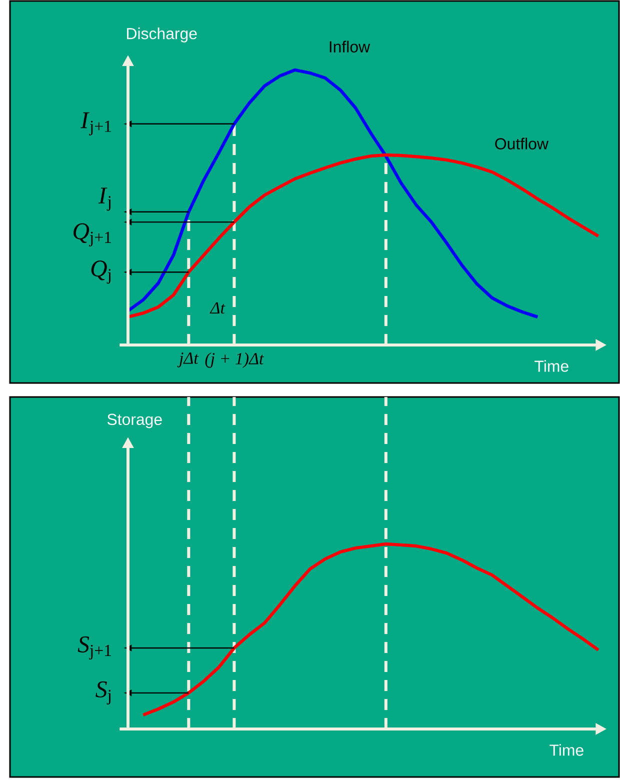 Image resolution: width=620 pixels, height=780 pixels. Describe the element at coordinates (101, 272) in the screenshot. I see `annotation: Q$_{j}$` at that location.